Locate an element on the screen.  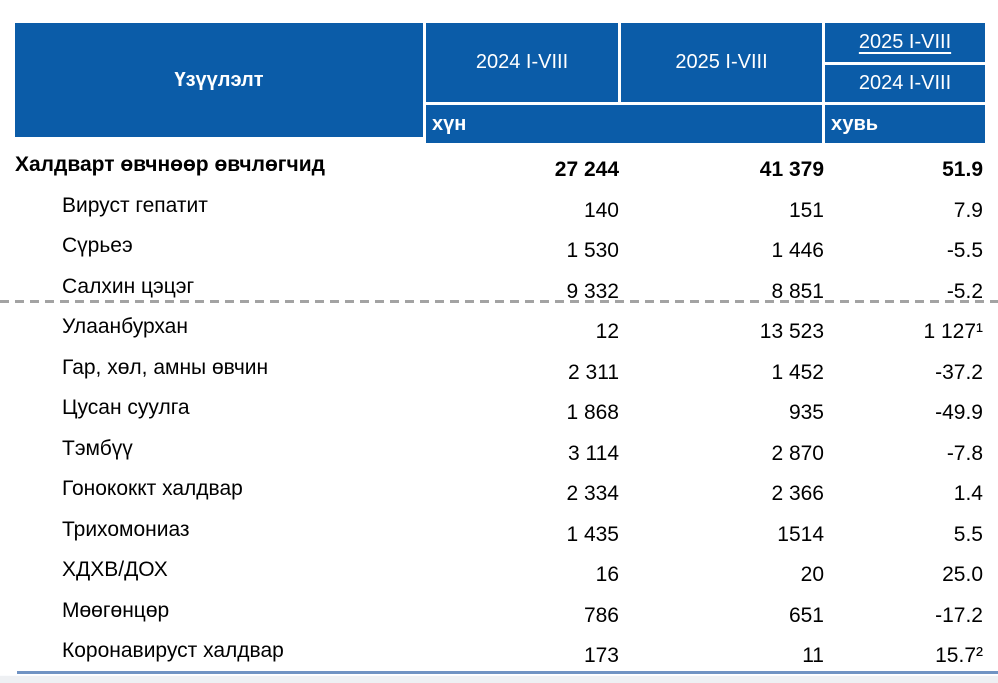
row-value-2025: 2 870 is located at coordinates (722, 454).